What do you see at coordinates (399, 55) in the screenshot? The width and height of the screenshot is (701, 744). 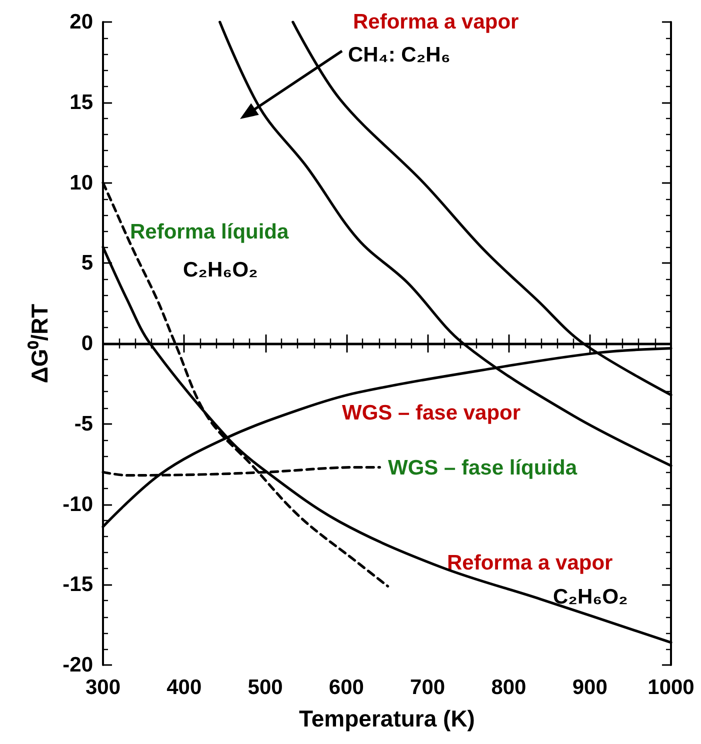 I see `annotation: CH₄: C₂H₆` at bounding box center [399, 55].